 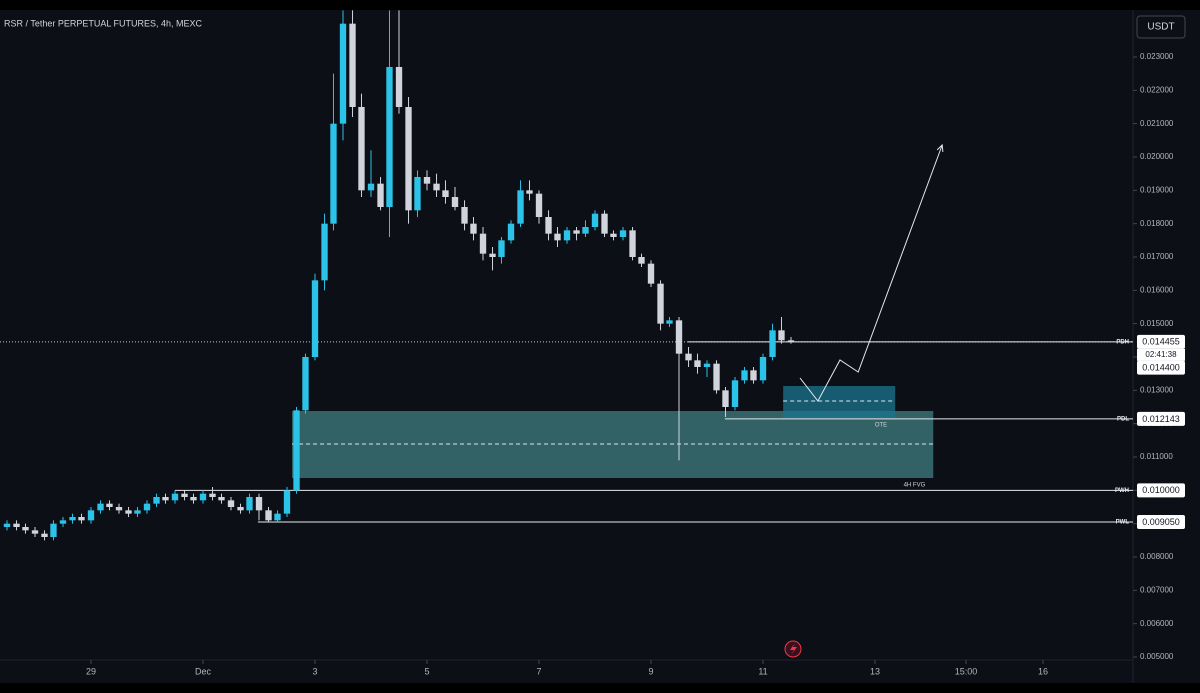 What do you see at coordinates (1043, 671) in the screenshot?
I see `x-tick-label: 16` at bounding box center [1043, 671].